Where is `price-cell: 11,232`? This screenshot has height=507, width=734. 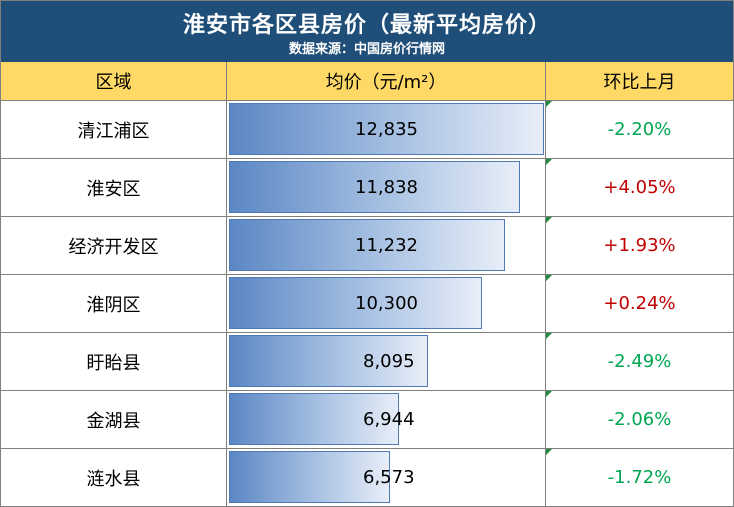 price-cell: 11,232 is located at coordinates (386, 245).